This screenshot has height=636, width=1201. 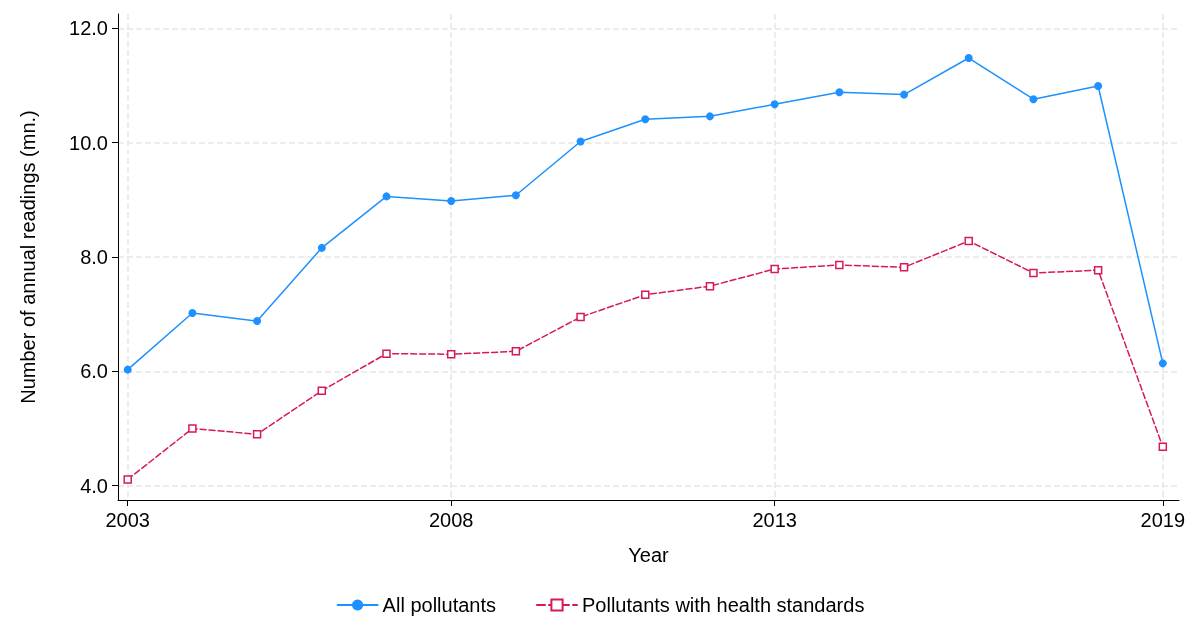 What do you see at coordinates (127, 520) in the screenshot?
I see `x-tick-label: 2003` at bounding box center [127, 520].